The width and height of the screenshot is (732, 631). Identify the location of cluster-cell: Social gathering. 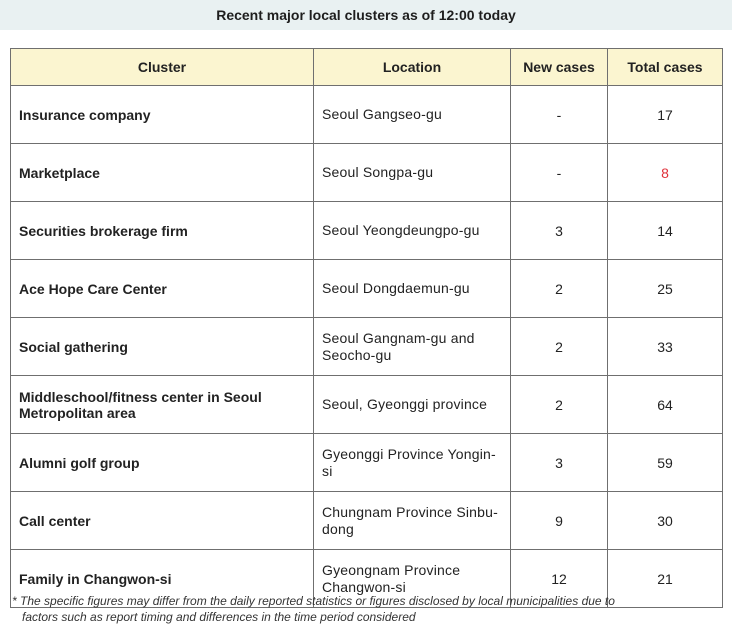
(162, 346).